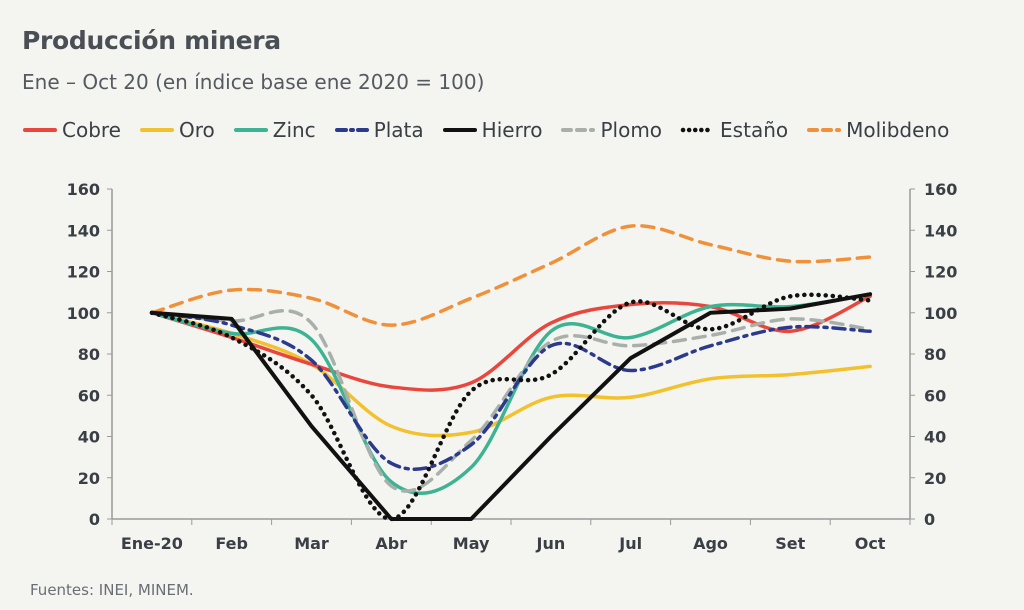 The height and width of the screenshot is (610, 1024). I want to click on x-tick-label: Mar, so click(311, 543).